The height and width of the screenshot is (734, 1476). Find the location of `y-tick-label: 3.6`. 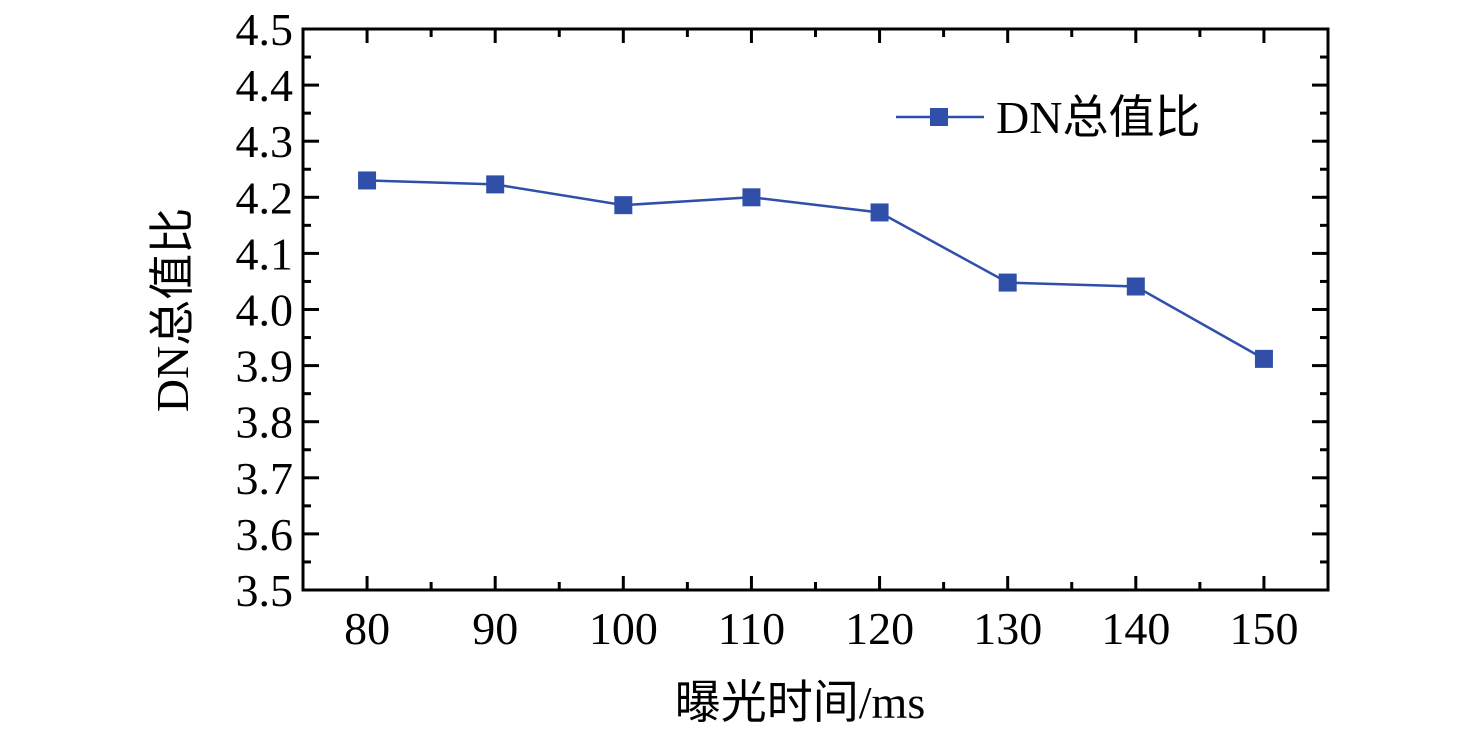

y-tick-label: 3.6 is located at coordinates (265, 534).